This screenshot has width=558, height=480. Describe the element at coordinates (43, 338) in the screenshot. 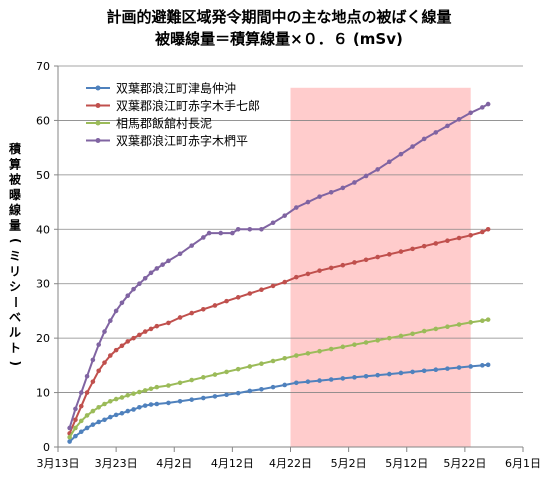

I see `y-tick-label: 20` at that location.